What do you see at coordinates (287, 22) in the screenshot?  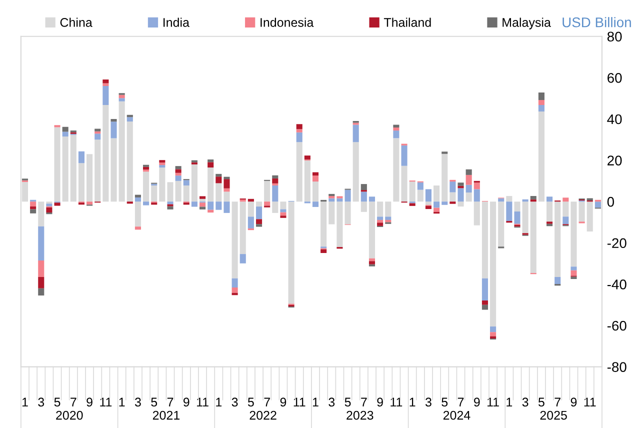 I see `legend-label: Indonesia` at bounding box center [287, 22].